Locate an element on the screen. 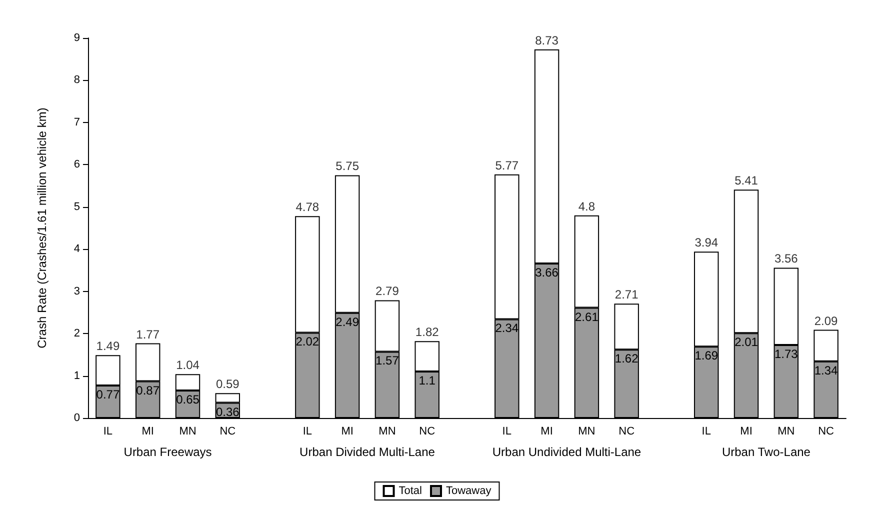 The width and height of the screenshot is (874, 517). data-label: 1.34 is located at coordinates (826, 370).